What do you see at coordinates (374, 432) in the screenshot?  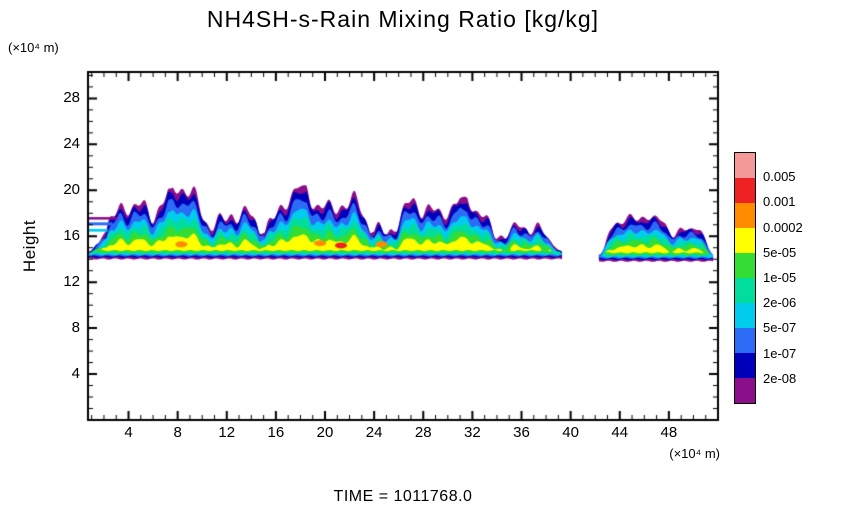 I see `x-tick-label: 24` at bounding box center [374, 432].